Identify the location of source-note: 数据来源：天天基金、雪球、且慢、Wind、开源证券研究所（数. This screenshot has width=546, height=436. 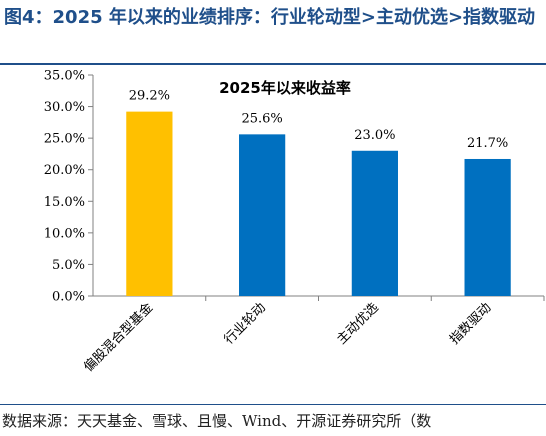
(217, 421).